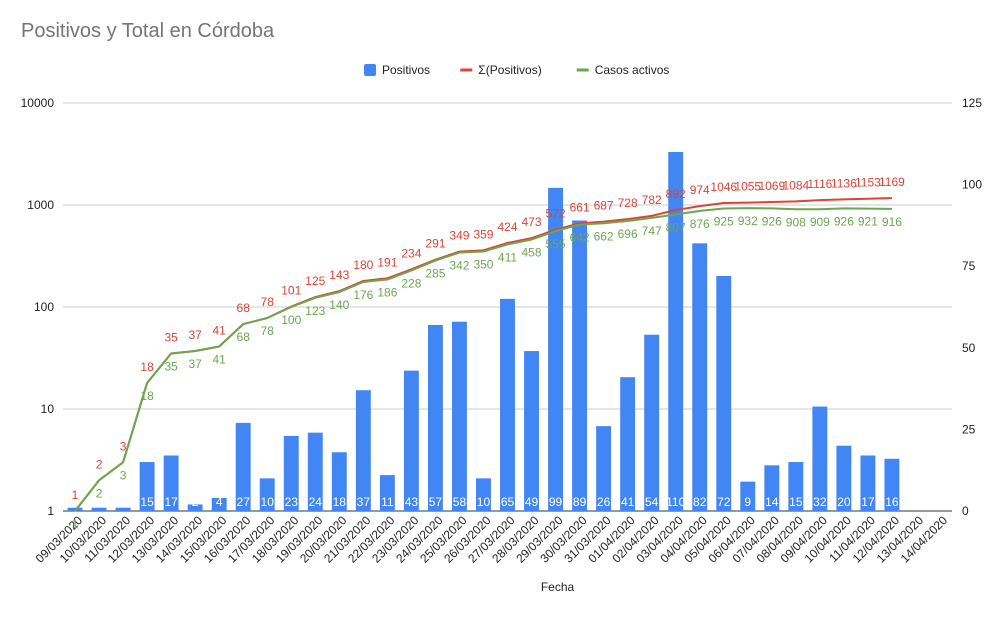 This screenshot has height=618, width=1005. What do you see at coordinates (483, 265) in the screenshot?
I see `line-data-label: 350` at bounding box center [483, 265].